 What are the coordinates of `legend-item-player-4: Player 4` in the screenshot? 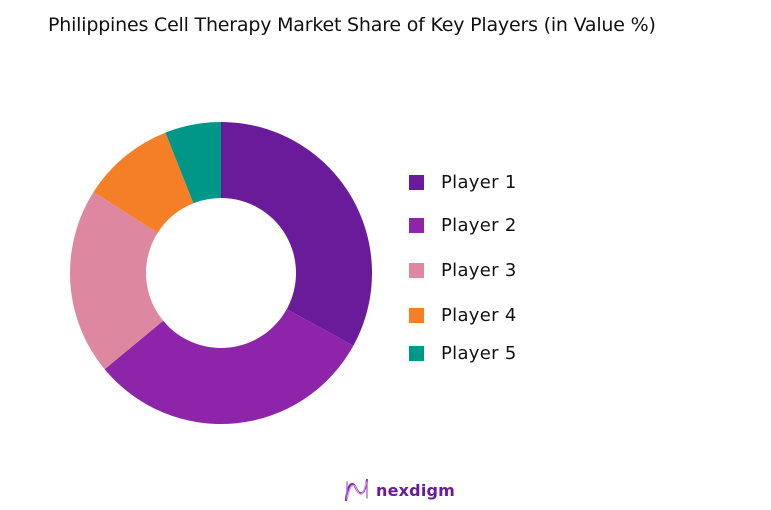 It's located at (463, 315).